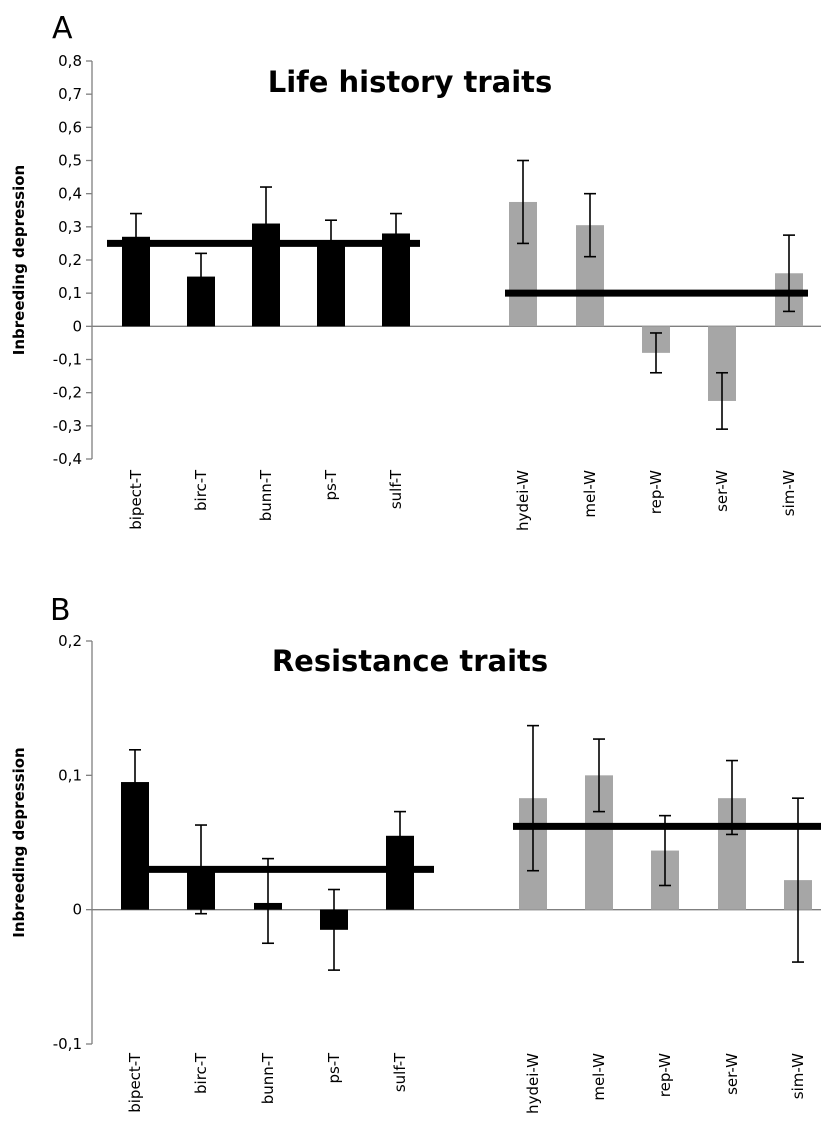 This screenshot has width=821, height=1127. Describe the element at coordinates (70, 61) in the screenshot. I see `y-tick-label: 0,8` at that location.